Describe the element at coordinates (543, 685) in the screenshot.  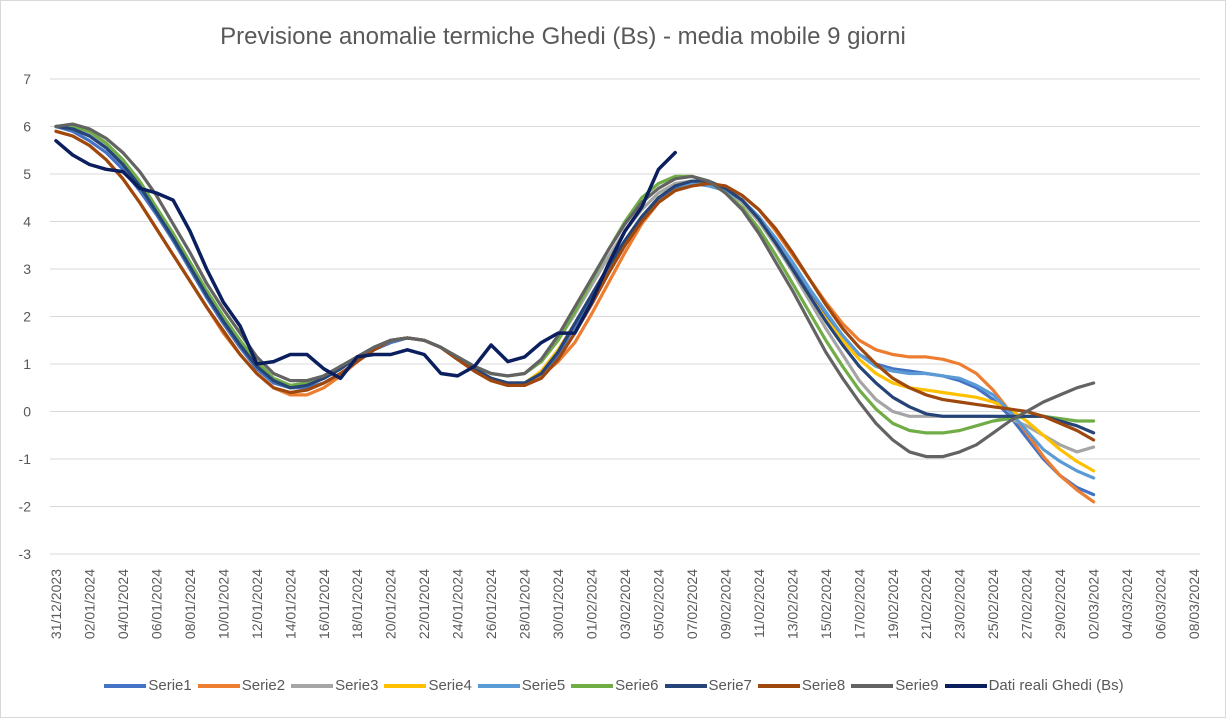
I see `legend-label: Serie5` at that location.